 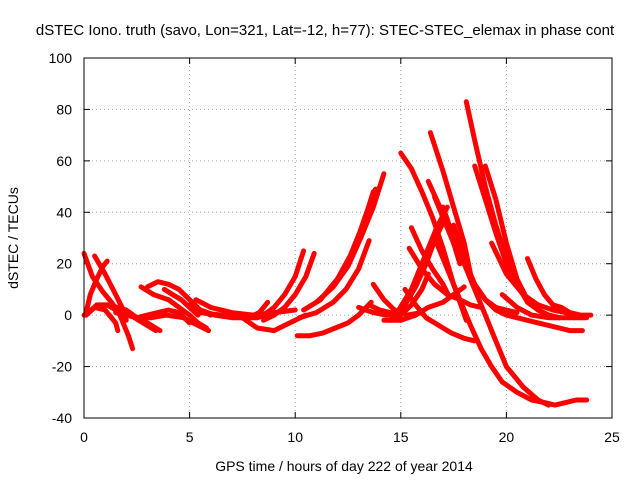 What do you see at coordinates (344, 466) in the screenshot?
I see `x-axis-label: GPS time / hours of day 222 of year 2014` at bounding box center [344, 466].